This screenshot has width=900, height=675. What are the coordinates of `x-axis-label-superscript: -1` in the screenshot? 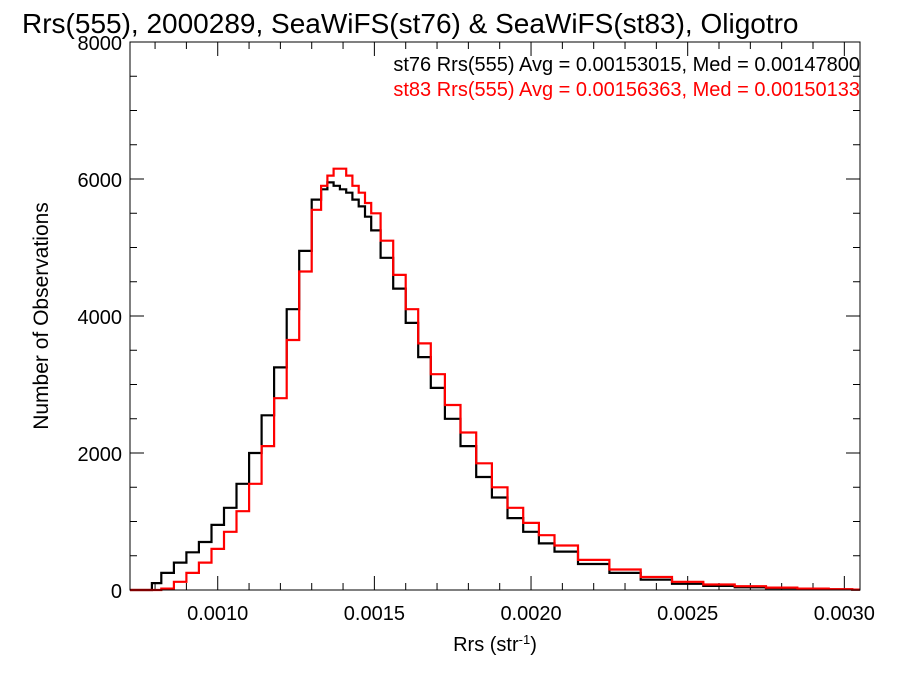 It's located at (525, 639).